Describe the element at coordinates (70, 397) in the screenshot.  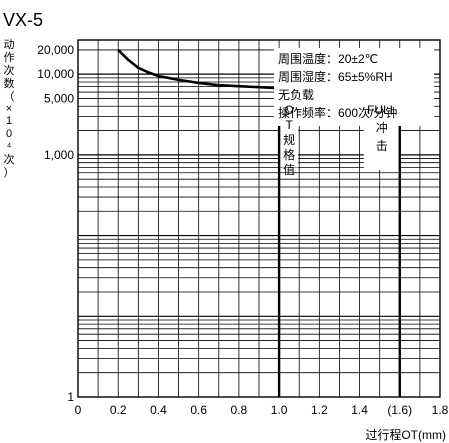
I see `y-tick-label: 1` at that location.